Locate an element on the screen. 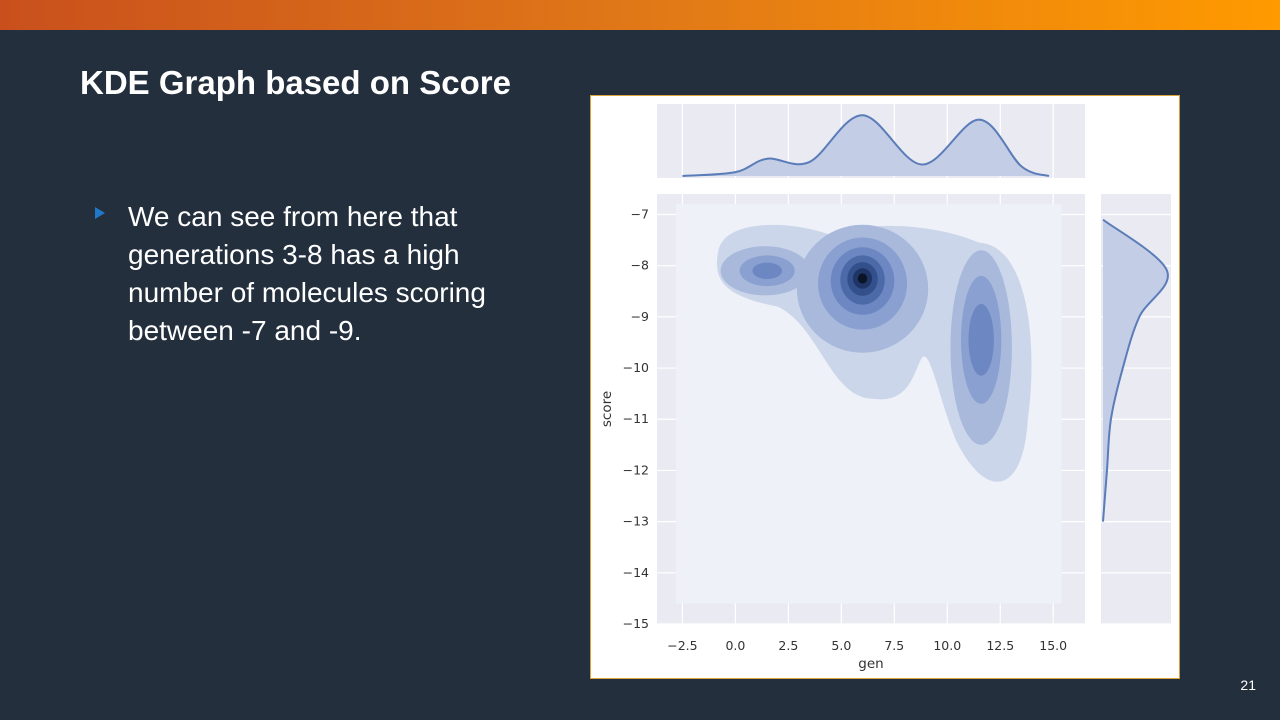  x-tick-label: 7.5 is located at coordinates (894, 645).